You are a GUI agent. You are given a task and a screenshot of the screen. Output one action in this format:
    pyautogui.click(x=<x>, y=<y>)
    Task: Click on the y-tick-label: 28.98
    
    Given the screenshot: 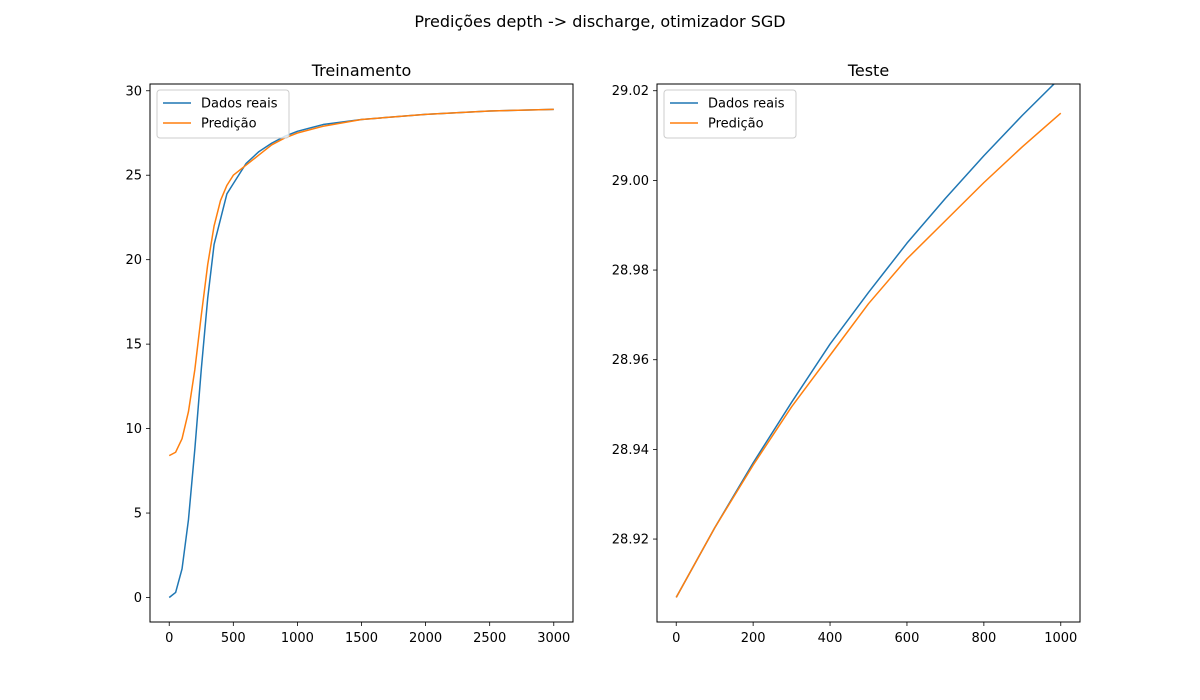 What is the action you would take?
    pyautogui.click(x=630, y=271)
    